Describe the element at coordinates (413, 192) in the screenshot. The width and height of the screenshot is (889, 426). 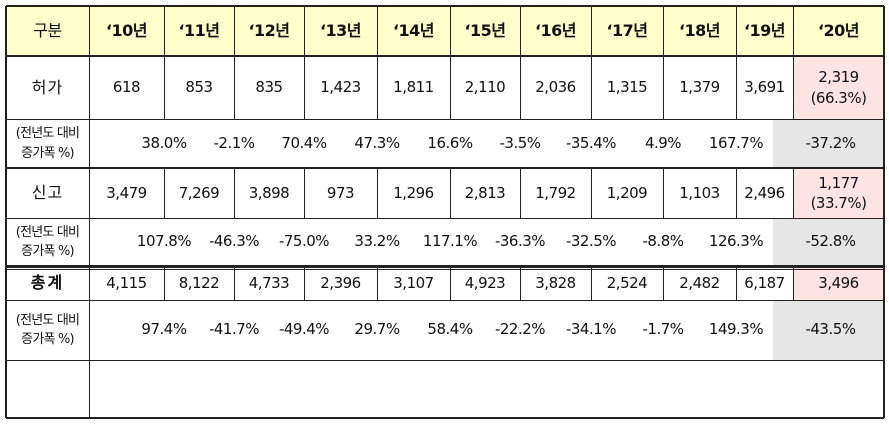
I see `value-cell: 1,296` at that location.